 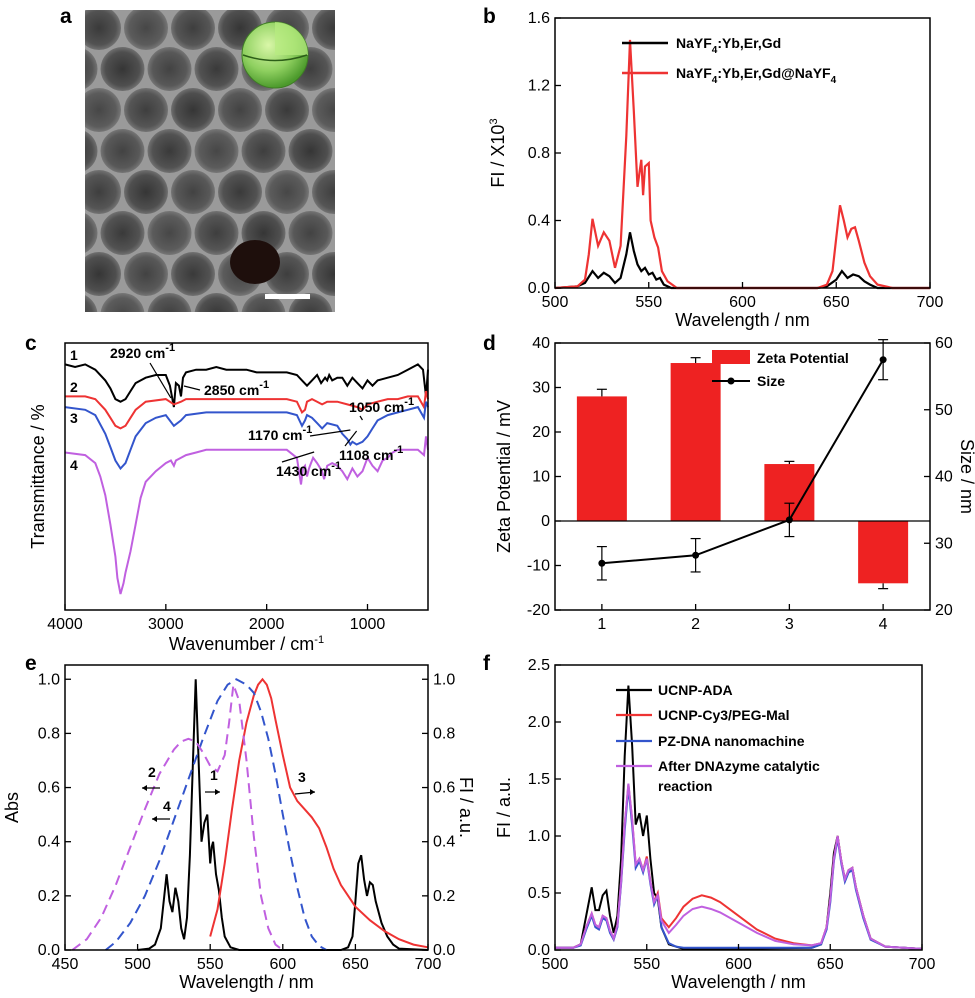 What do you see at coordinates (742, 320) in the screenshot?
I see `b-xlabel: Wavelength / nm` at bounding box center [742, 320].